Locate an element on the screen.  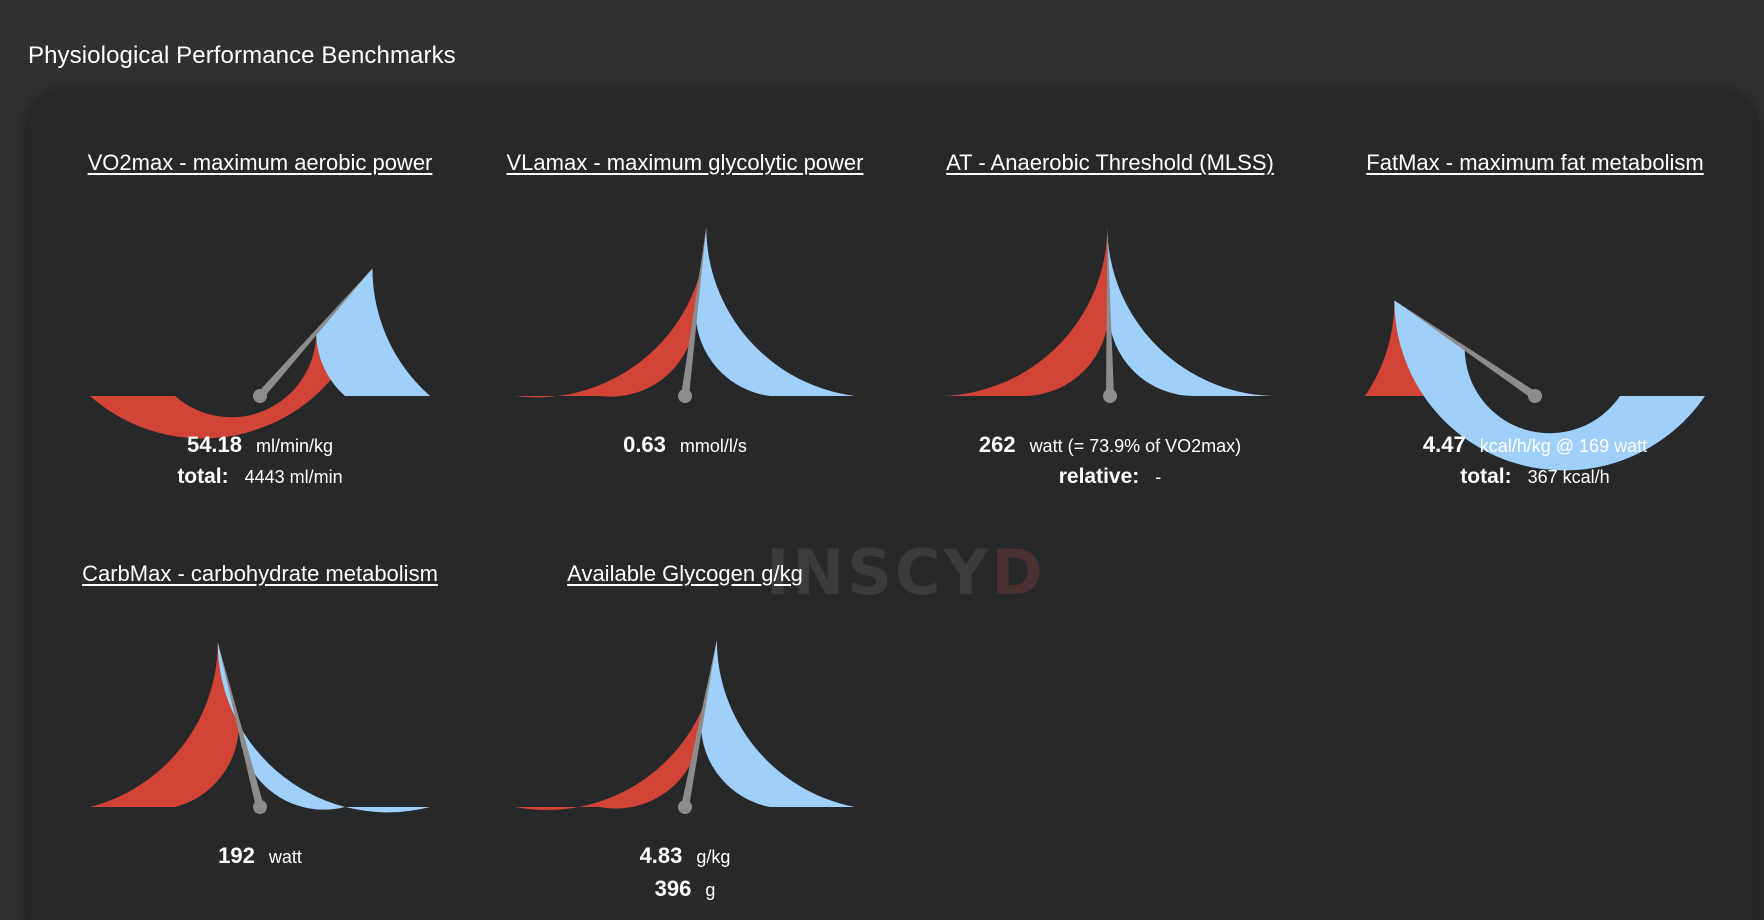
gauge-card-glycogen: Available Glycogen g/kg 4.83 g/kg 396 g is located at coordinates (685, 701).